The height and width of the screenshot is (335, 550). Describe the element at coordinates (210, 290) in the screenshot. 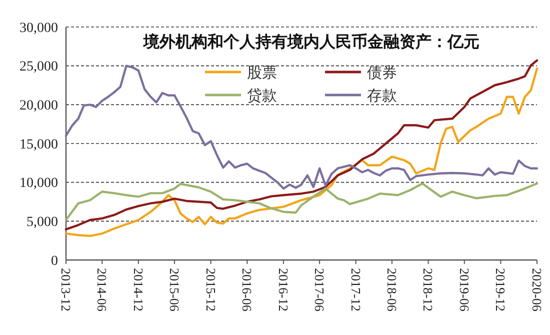

I see `x-tick-label: 2015-12` at that location.